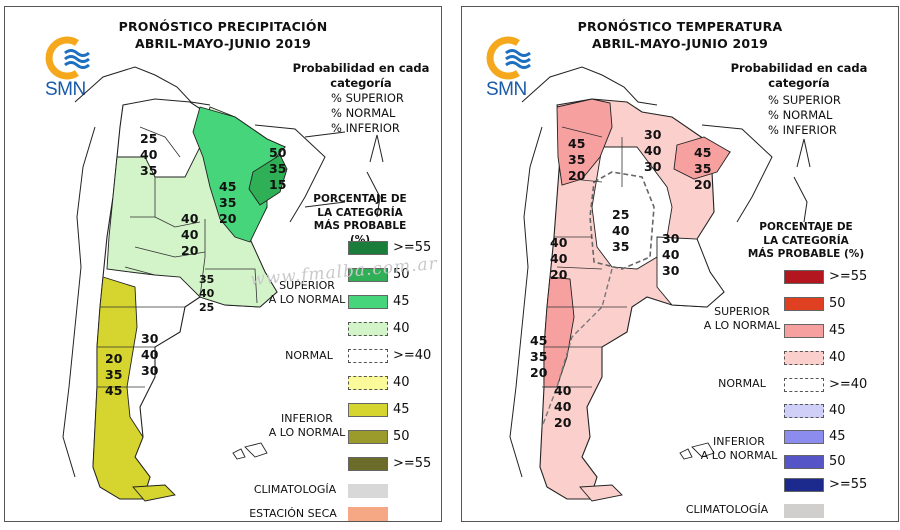  Describe the element at coordinates (412, 355) in the screenshot. I see `legend-label: >=40` at that location.